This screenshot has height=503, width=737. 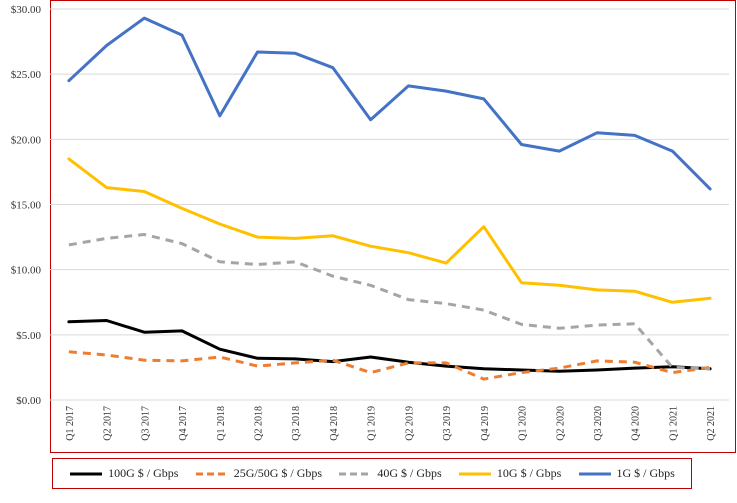 What do you see at coordinates (598, 423) in the screenshot?
I see `x-tick-label: Q3 2020` at bounding box center [598, 423].